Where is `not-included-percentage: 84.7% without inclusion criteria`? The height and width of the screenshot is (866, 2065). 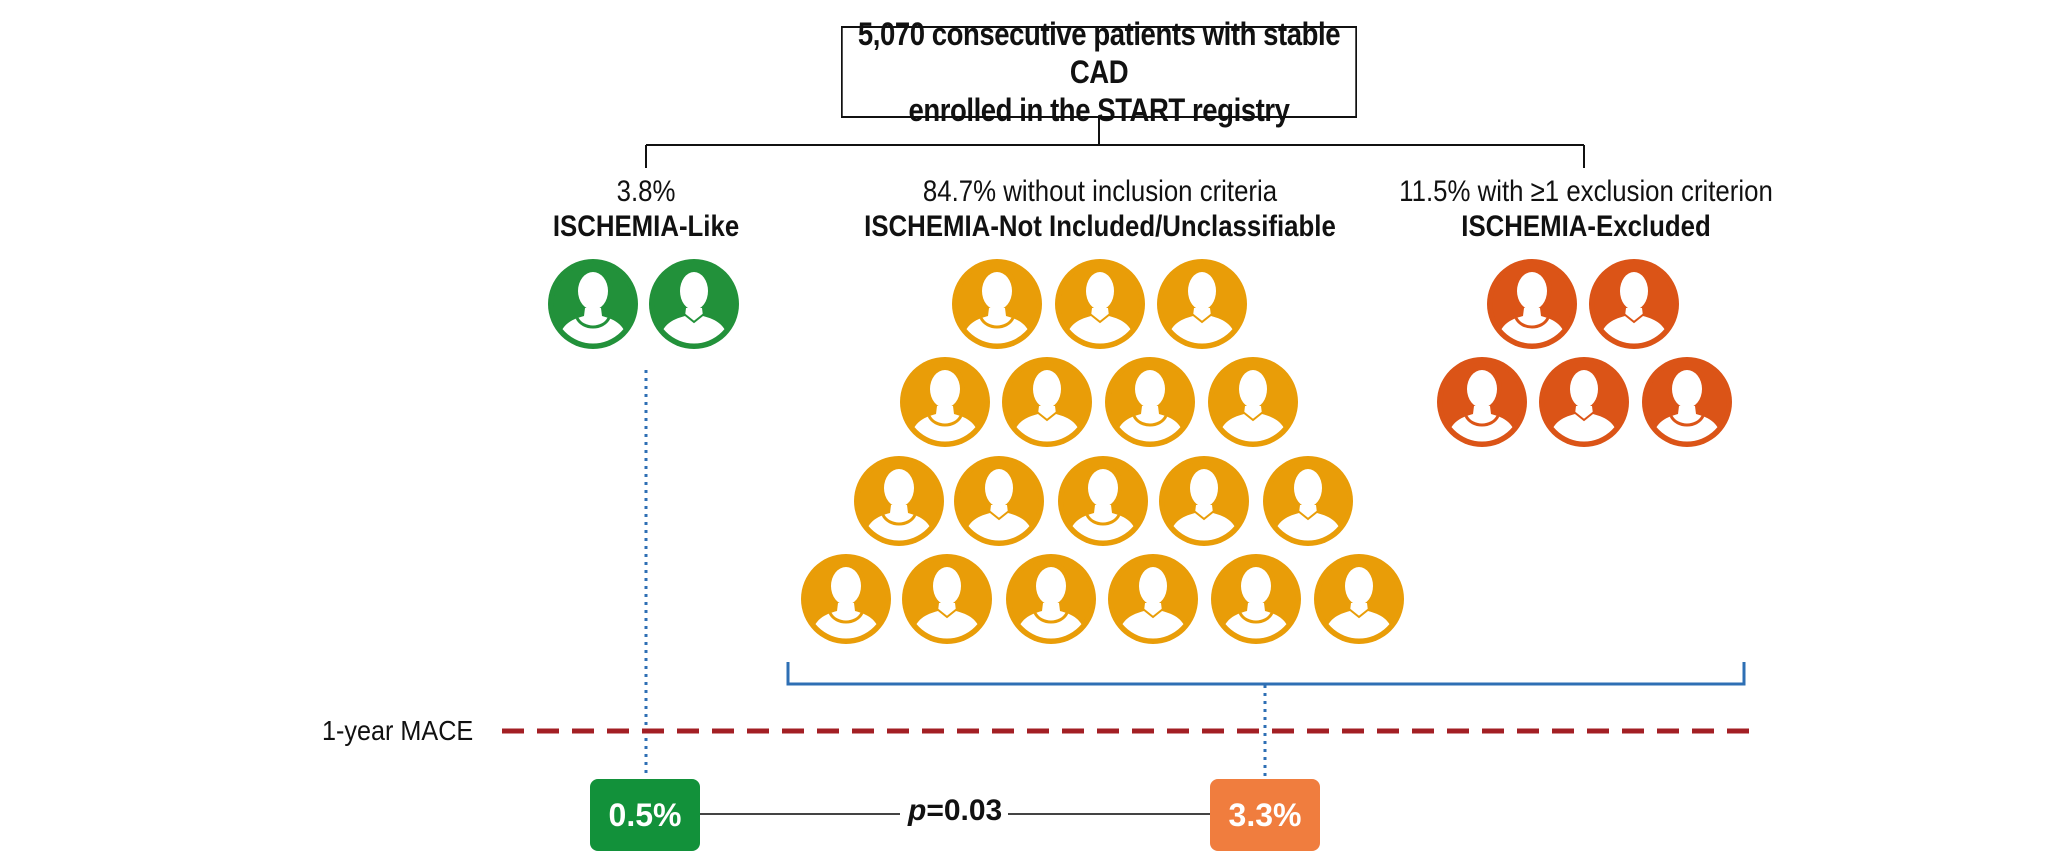 not-included-percentage: 84.7% without inclusion criteria is located at coordinates (1100, 191).